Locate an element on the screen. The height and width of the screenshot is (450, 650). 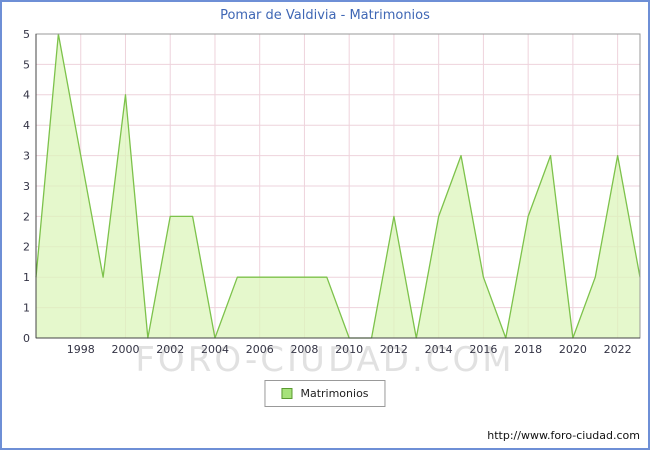
legend: Matrimonios is located at coordinates (325, 393).